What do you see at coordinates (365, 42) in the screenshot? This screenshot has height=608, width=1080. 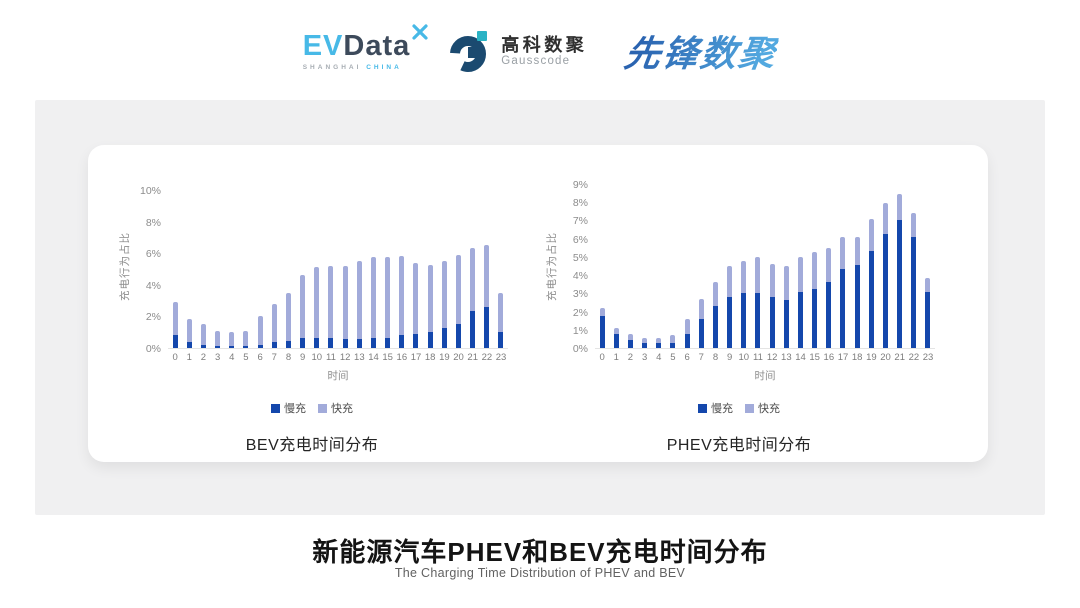 I see `evdata-wordmark: EVData` at bounding box center [365, 42].